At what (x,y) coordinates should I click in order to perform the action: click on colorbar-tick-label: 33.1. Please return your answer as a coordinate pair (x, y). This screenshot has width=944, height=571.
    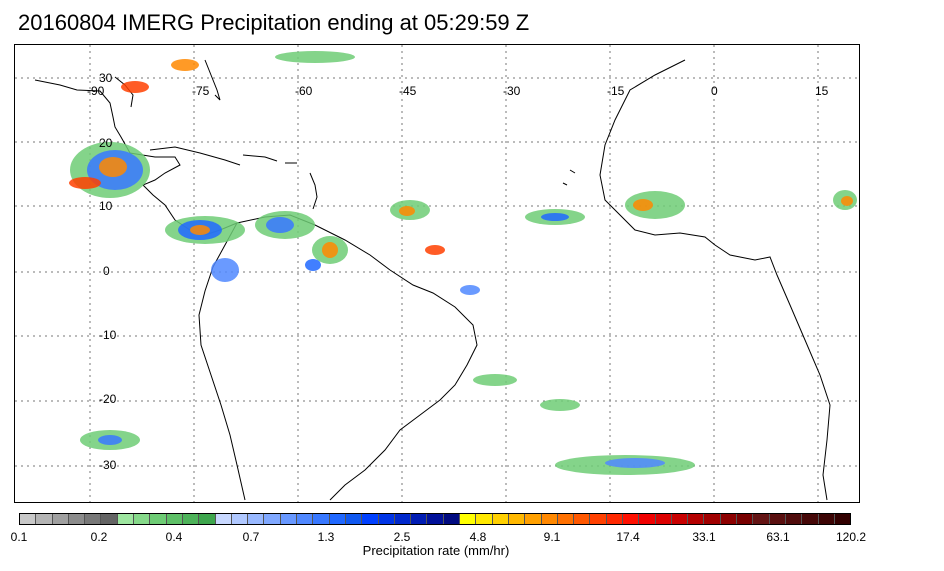
    Looking at the image, I should click on (704, 537).